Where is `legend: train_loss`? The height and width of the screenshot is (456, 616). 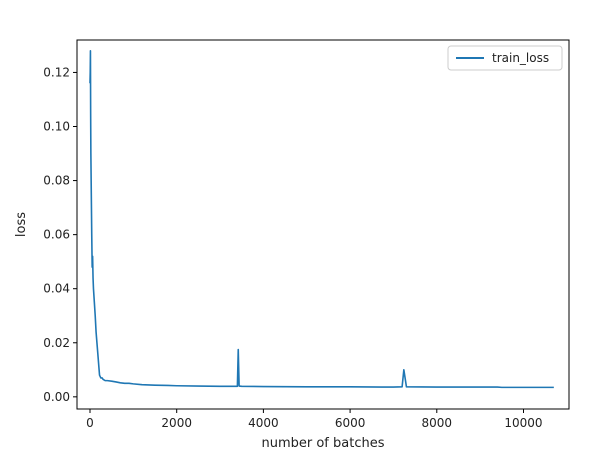
legend: train_loss is located at coordinates (505, 58).